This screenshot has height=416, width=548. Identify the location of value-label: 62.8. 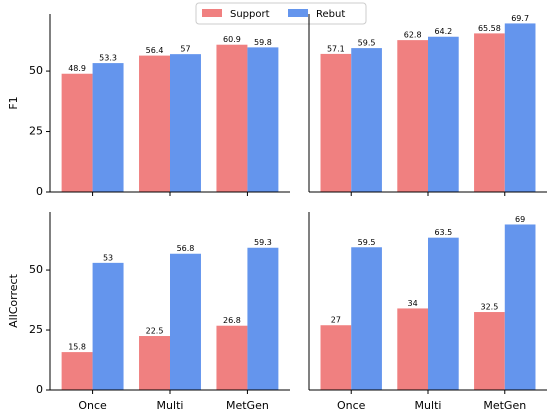
(413, 35).